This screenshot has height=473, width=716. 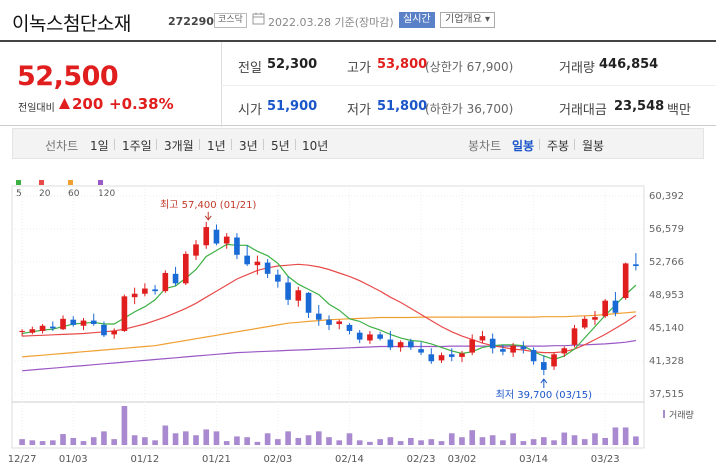 What do you see at coordinates (137, 146) in the screenshot?
I see `tab-1week: 1주일` at bounding box center [137, 146].